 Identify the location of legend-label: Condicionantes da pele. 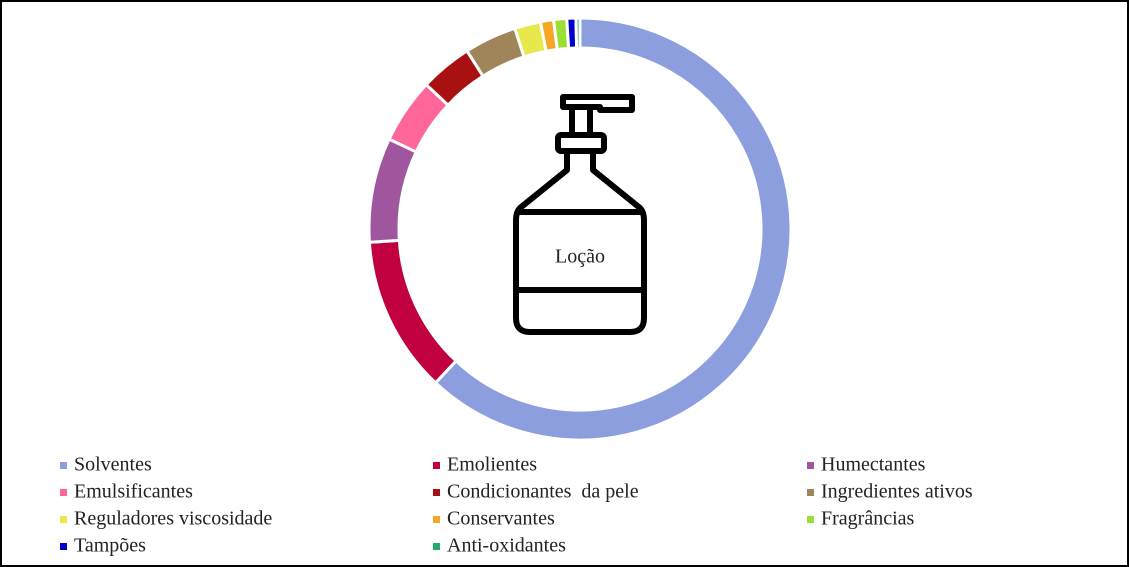
(543, 492).